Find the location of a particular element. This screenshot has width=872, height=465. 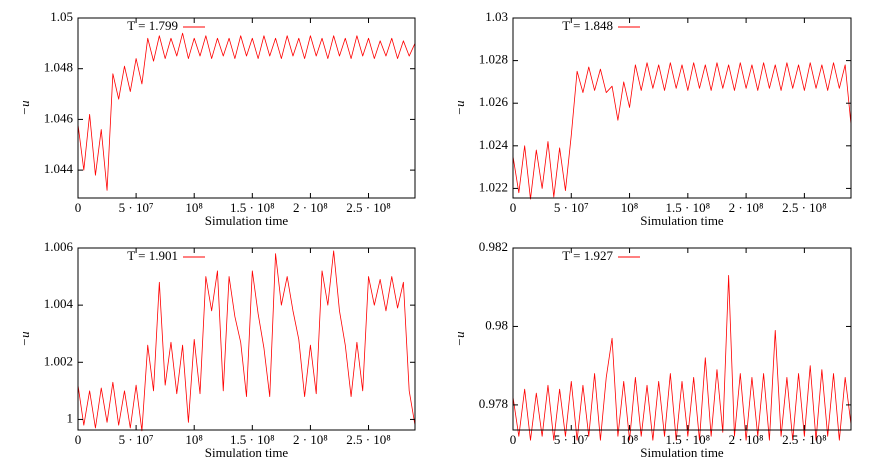

y-tick-label: 1.044 is located at coordinates (59, 168).